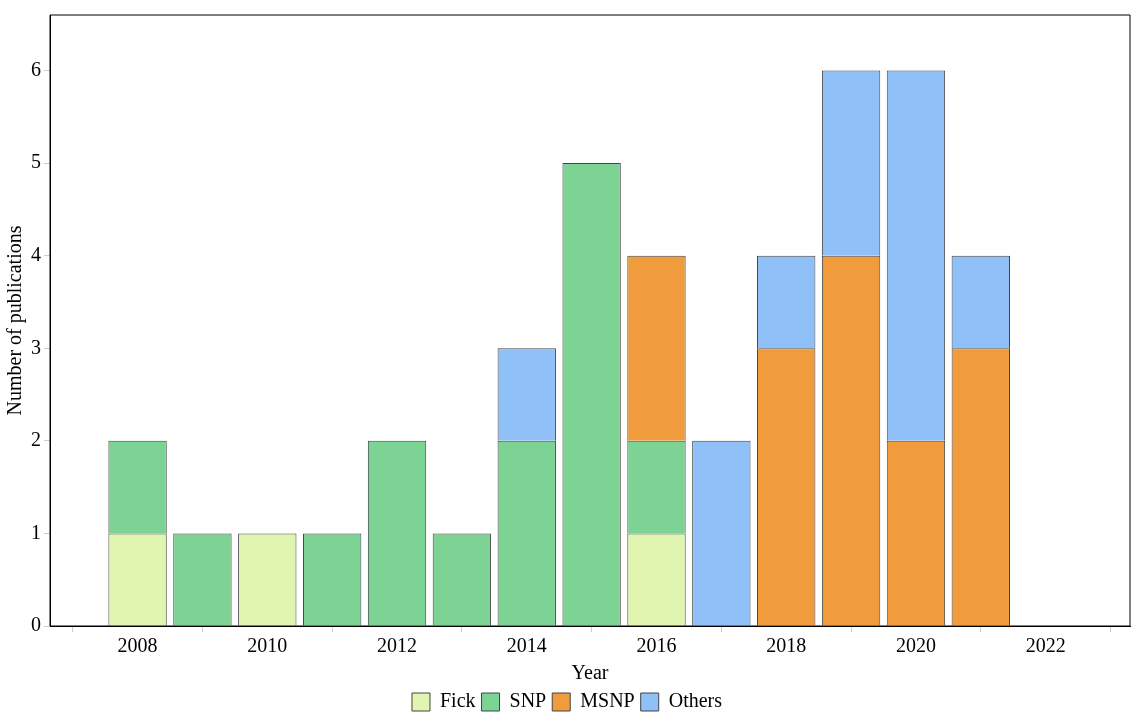 The width and height of the screenshot is (1132, 722). I want to click on x-tick-label: 2022, so click(1045, 645).